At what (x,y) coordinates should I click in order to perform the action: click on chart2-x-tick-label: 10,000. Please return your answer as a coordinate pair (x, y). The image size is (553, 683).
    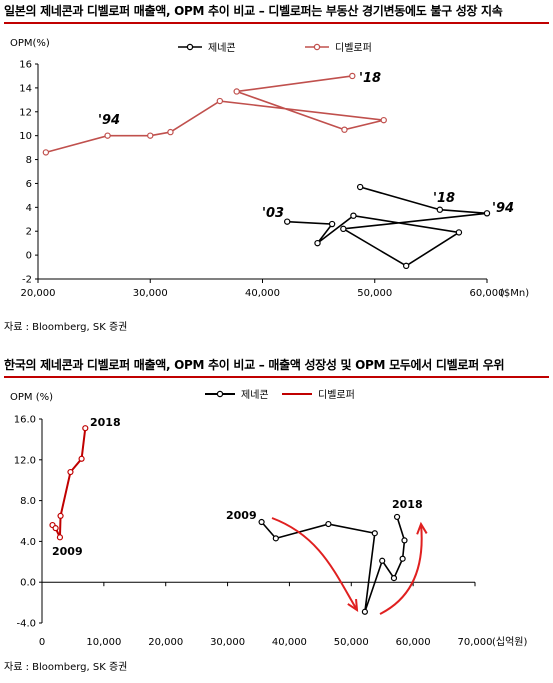
    Looking at the image, I should click on (103, 642).